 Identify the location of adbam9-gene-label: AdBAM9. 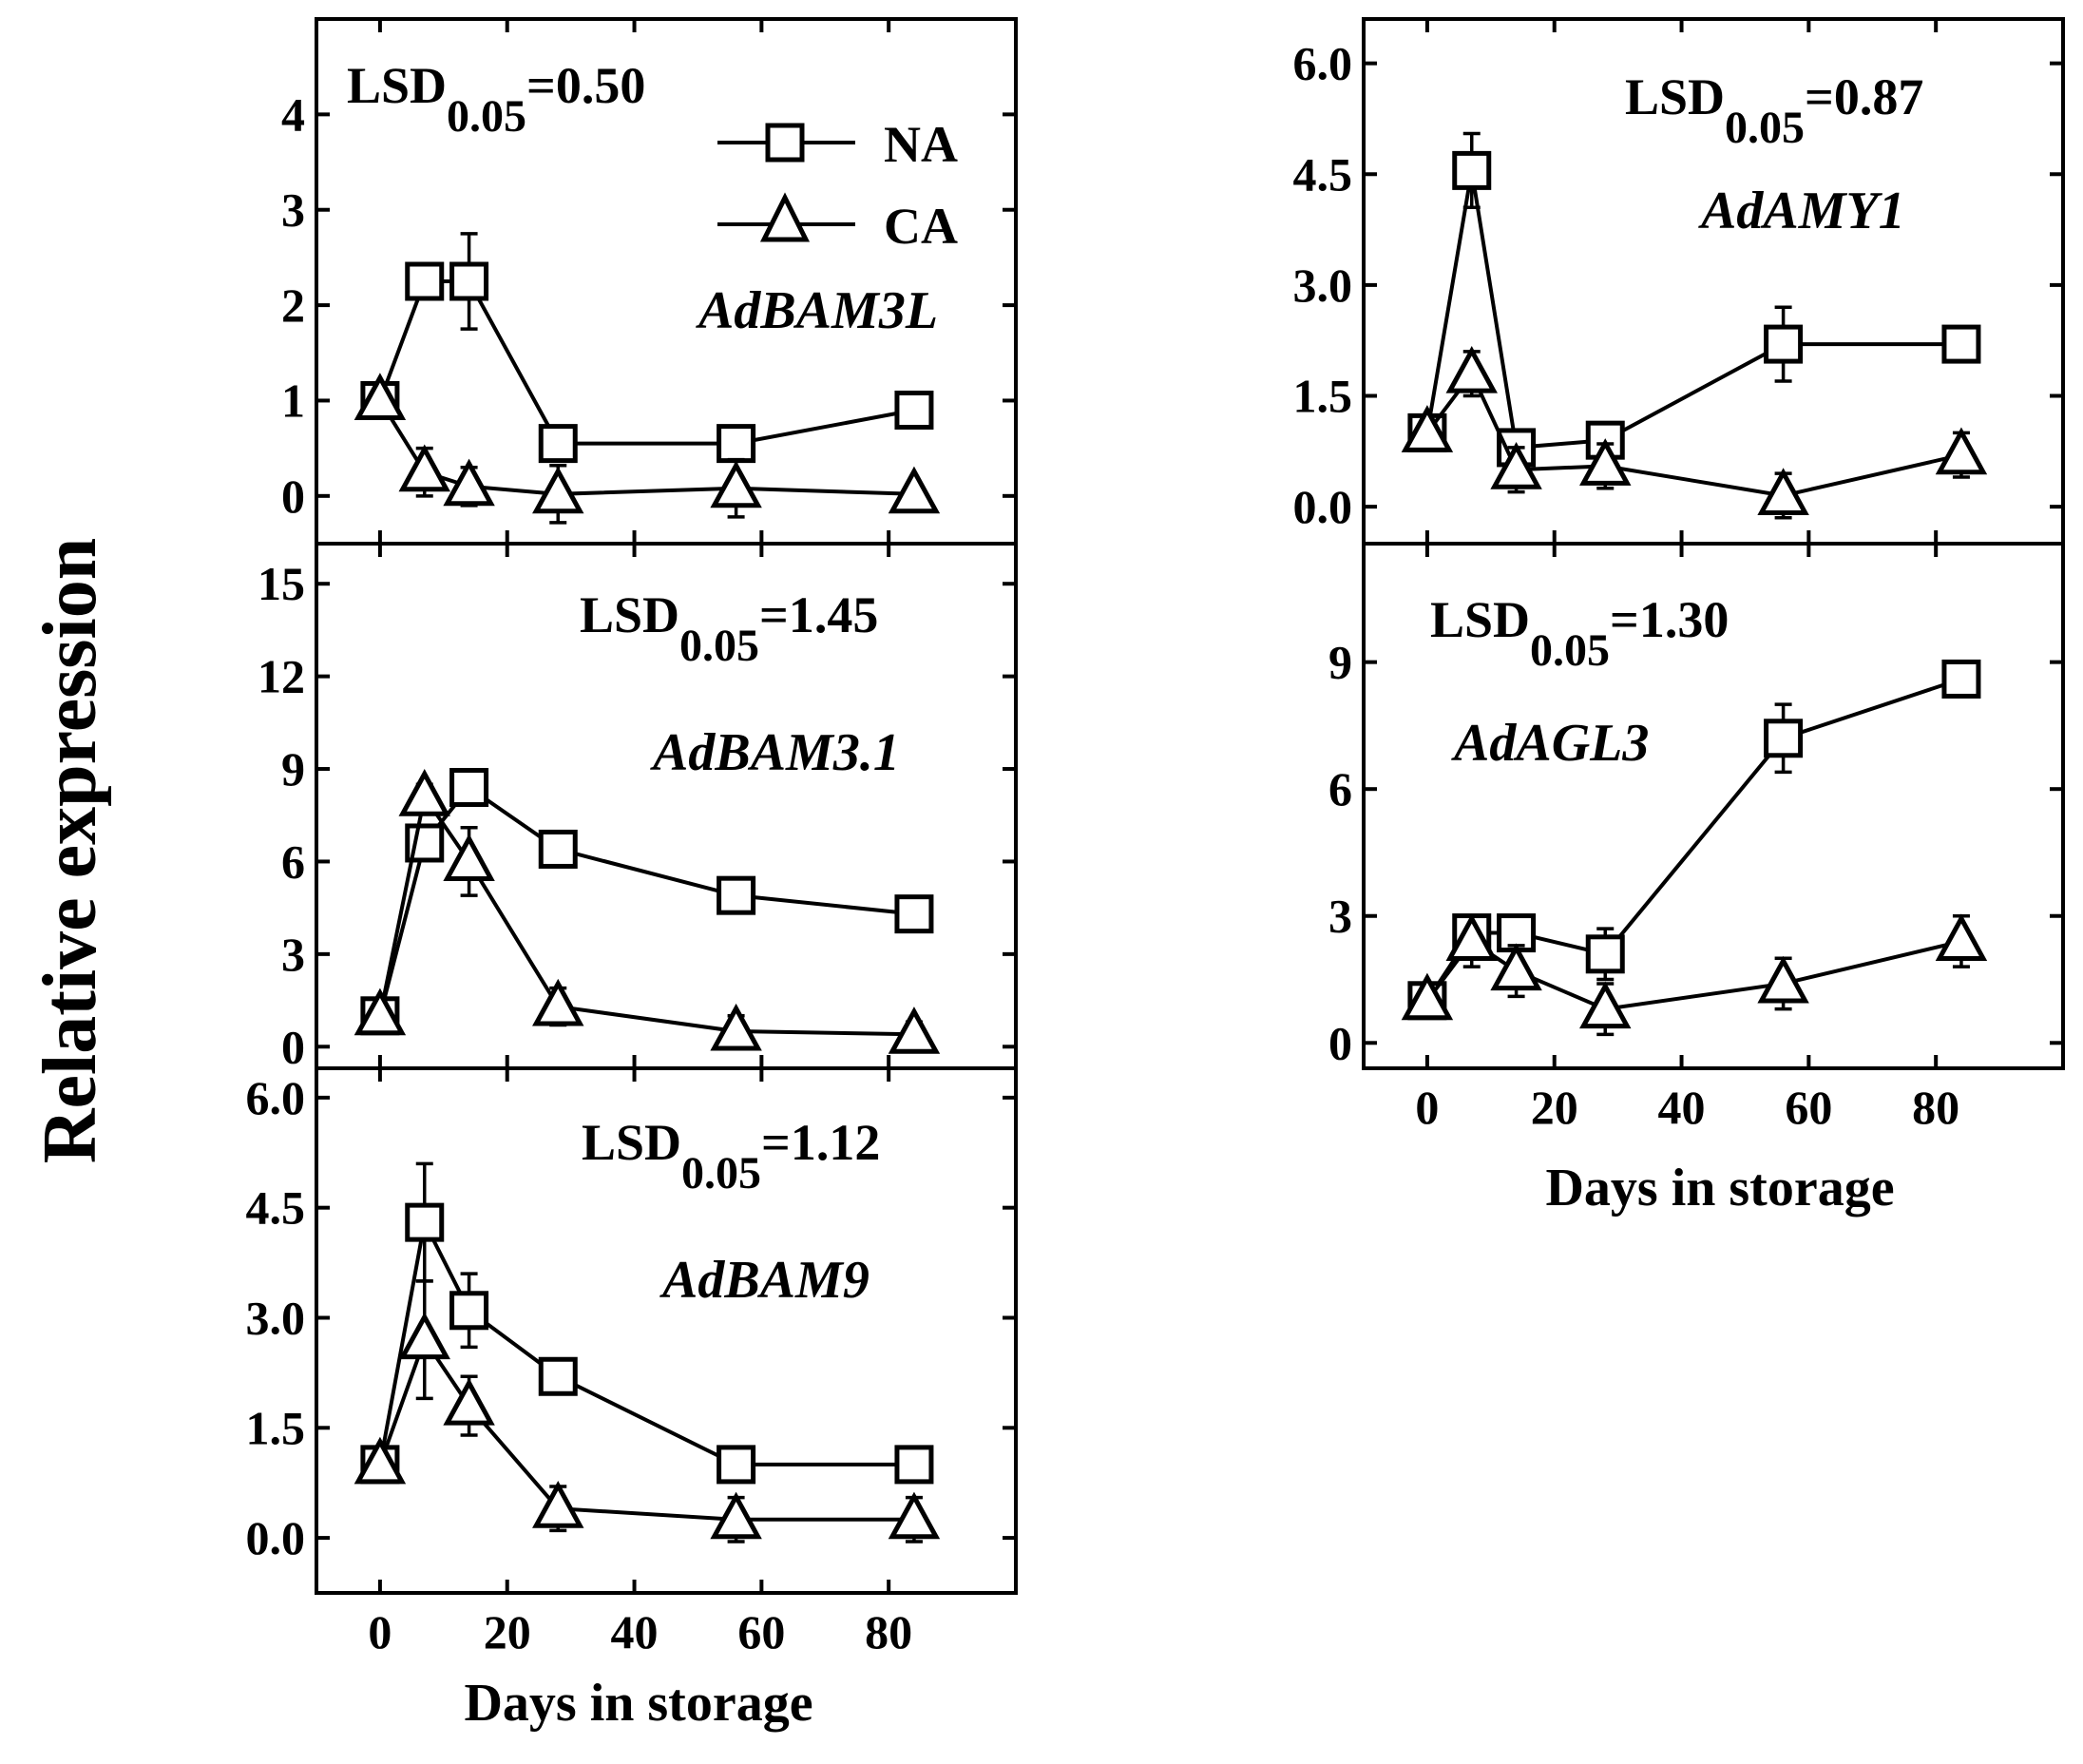
(765, 1280).